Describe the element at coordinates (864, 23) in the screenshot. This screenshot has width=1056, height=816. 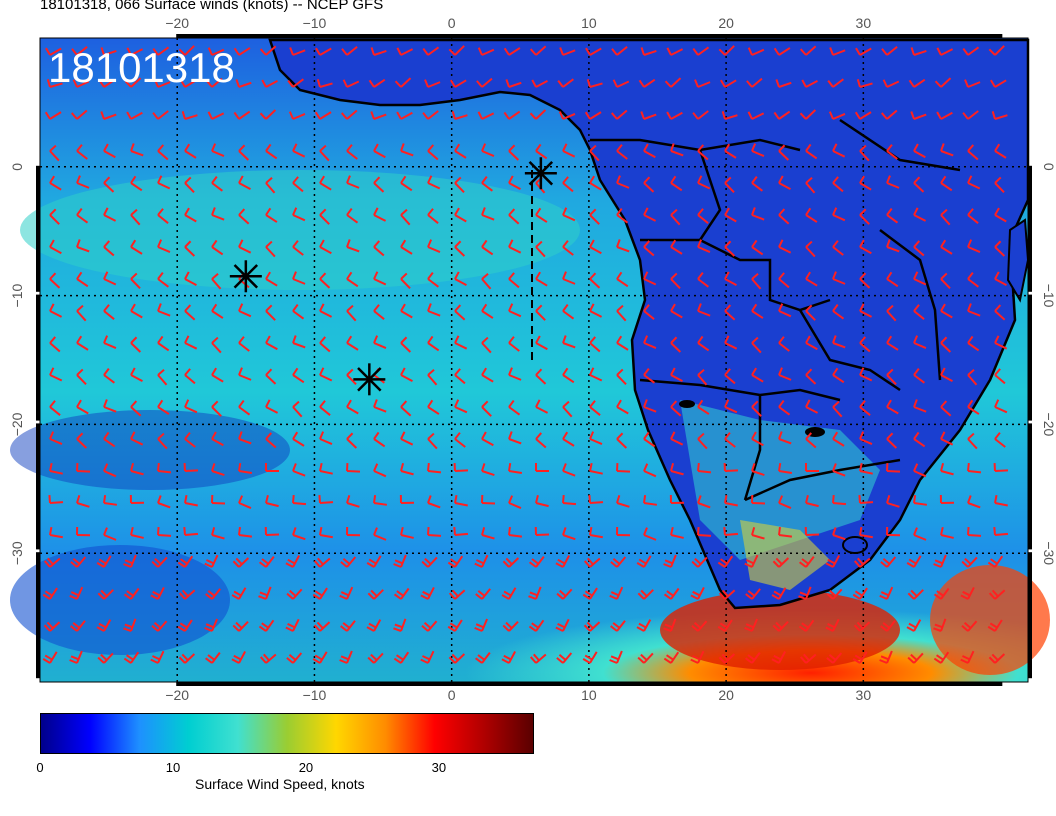
I see `top-lon-label: 30` at that location.